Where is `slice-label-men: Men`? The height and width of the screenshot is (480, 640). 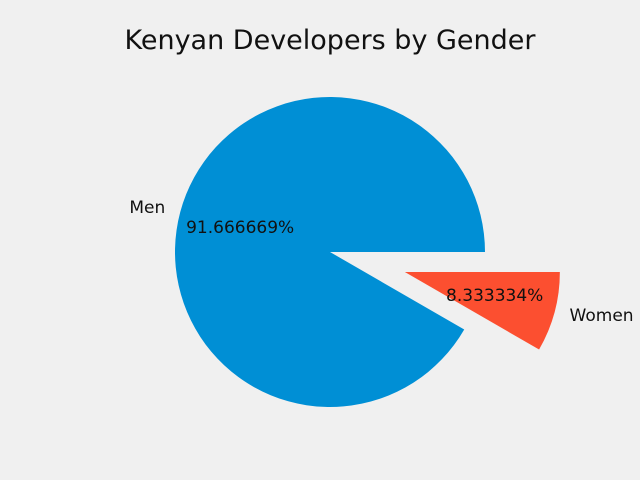
slice-label-men: Men is located at coordinates (147, 208).